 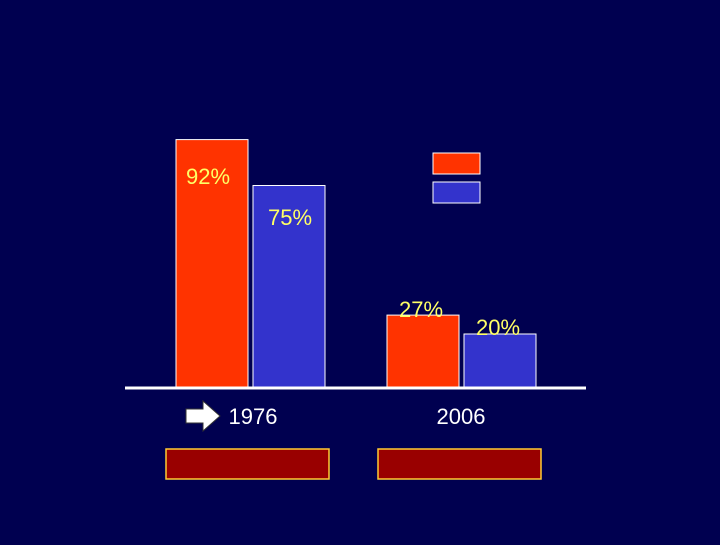 What do you see at coordinates (421, 309) in the screenshot?
I see `value-label-2006-s1: 27%` at bounding box center [421, 309].